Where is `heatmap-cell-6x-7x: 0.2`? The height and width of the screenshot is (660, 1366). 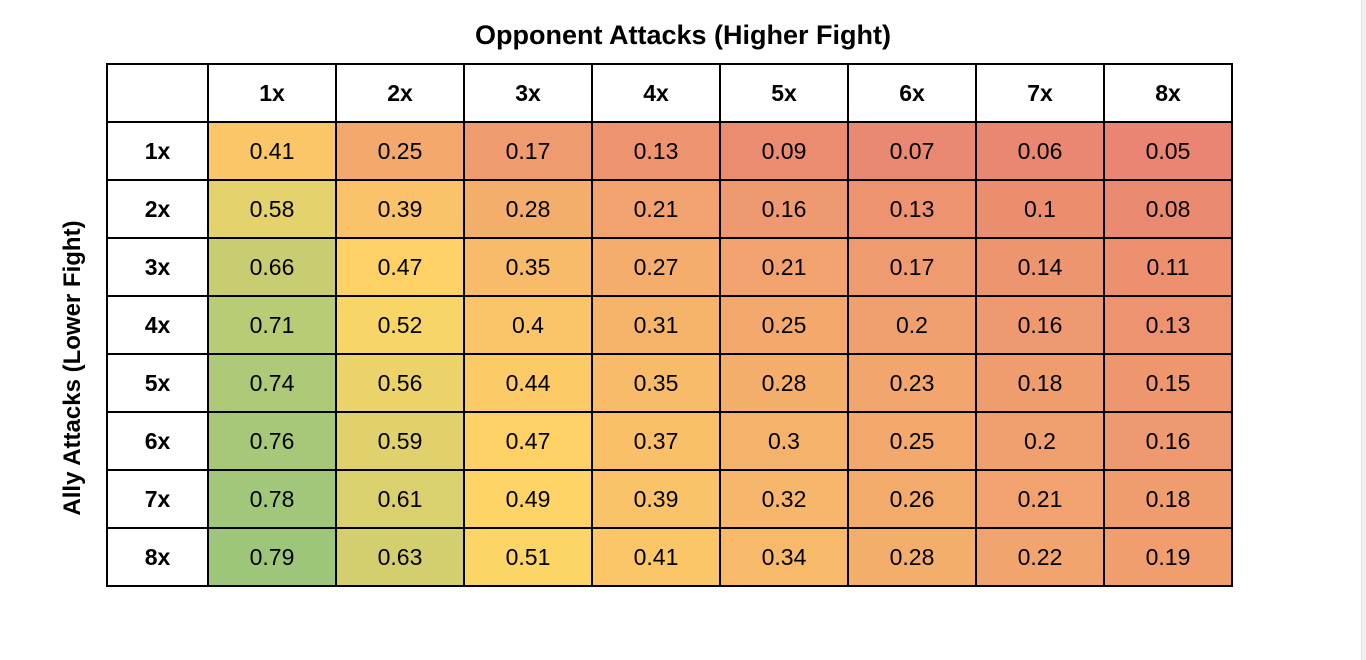
heatmap-cell-6x-7x: 0.2 is located at coordinates (1040, 441).